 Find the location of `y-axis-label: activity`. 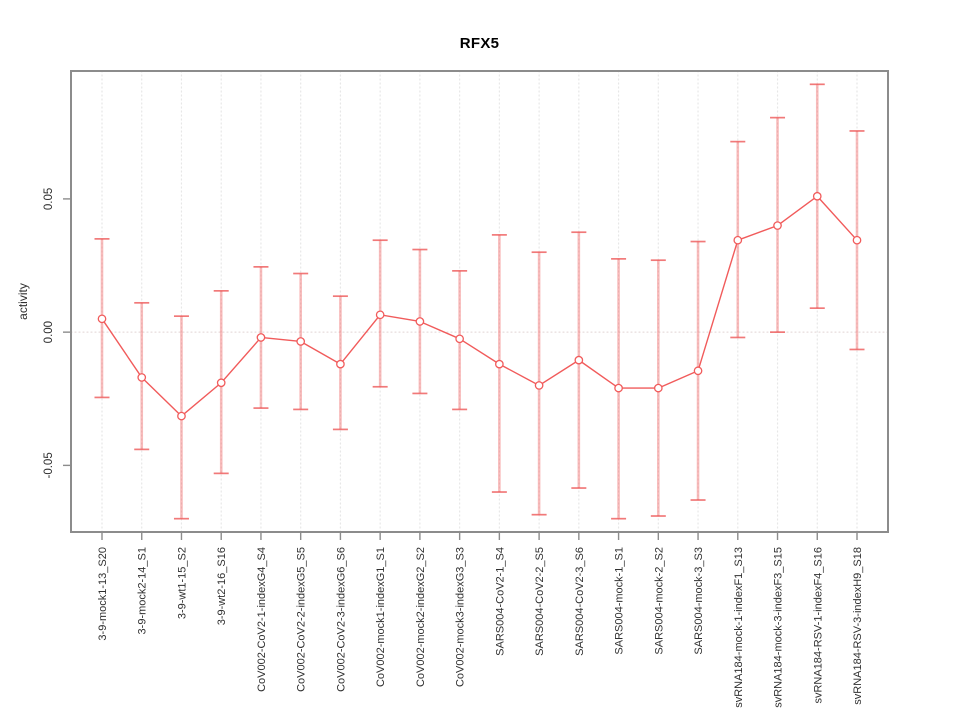

y-axis-label: activity is located at coordinates (23, 301).